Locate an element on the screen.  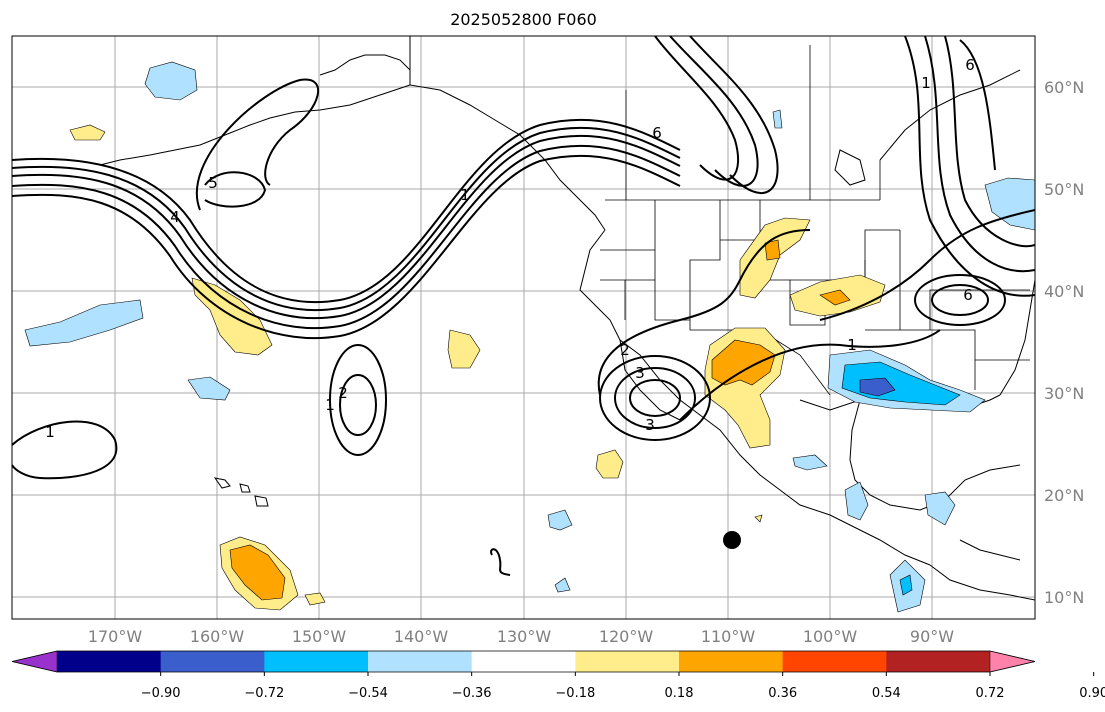
tropical-system-marker is located at coordinates (732, 540).